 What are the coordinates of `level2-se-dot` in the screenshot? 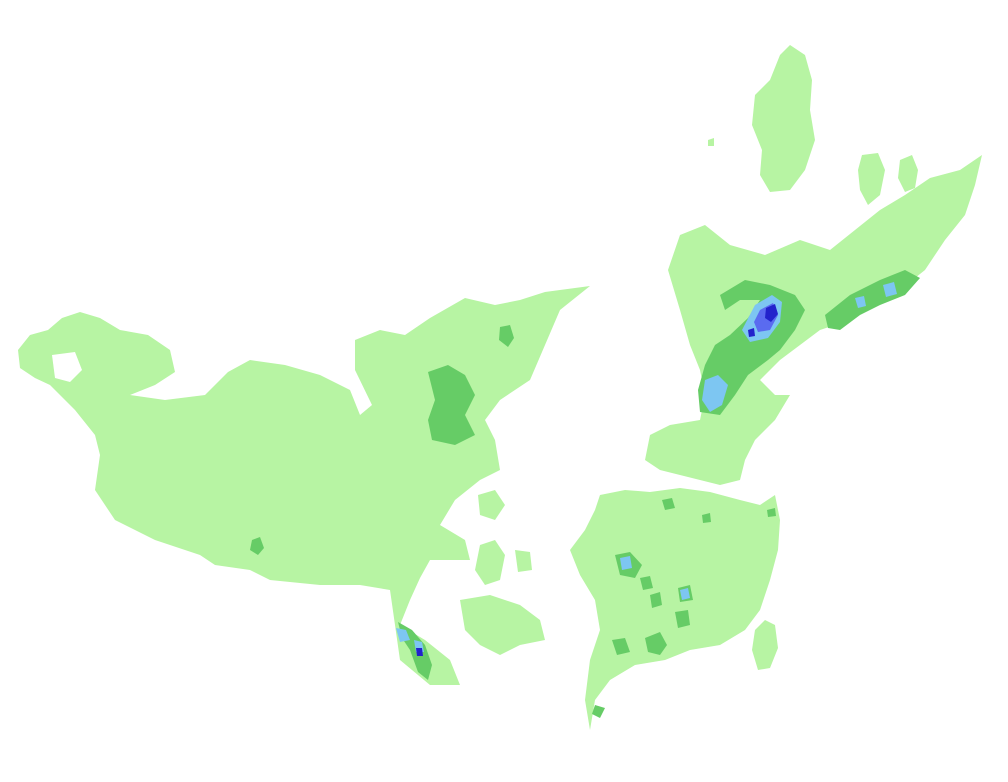 It's located at (771, 512).